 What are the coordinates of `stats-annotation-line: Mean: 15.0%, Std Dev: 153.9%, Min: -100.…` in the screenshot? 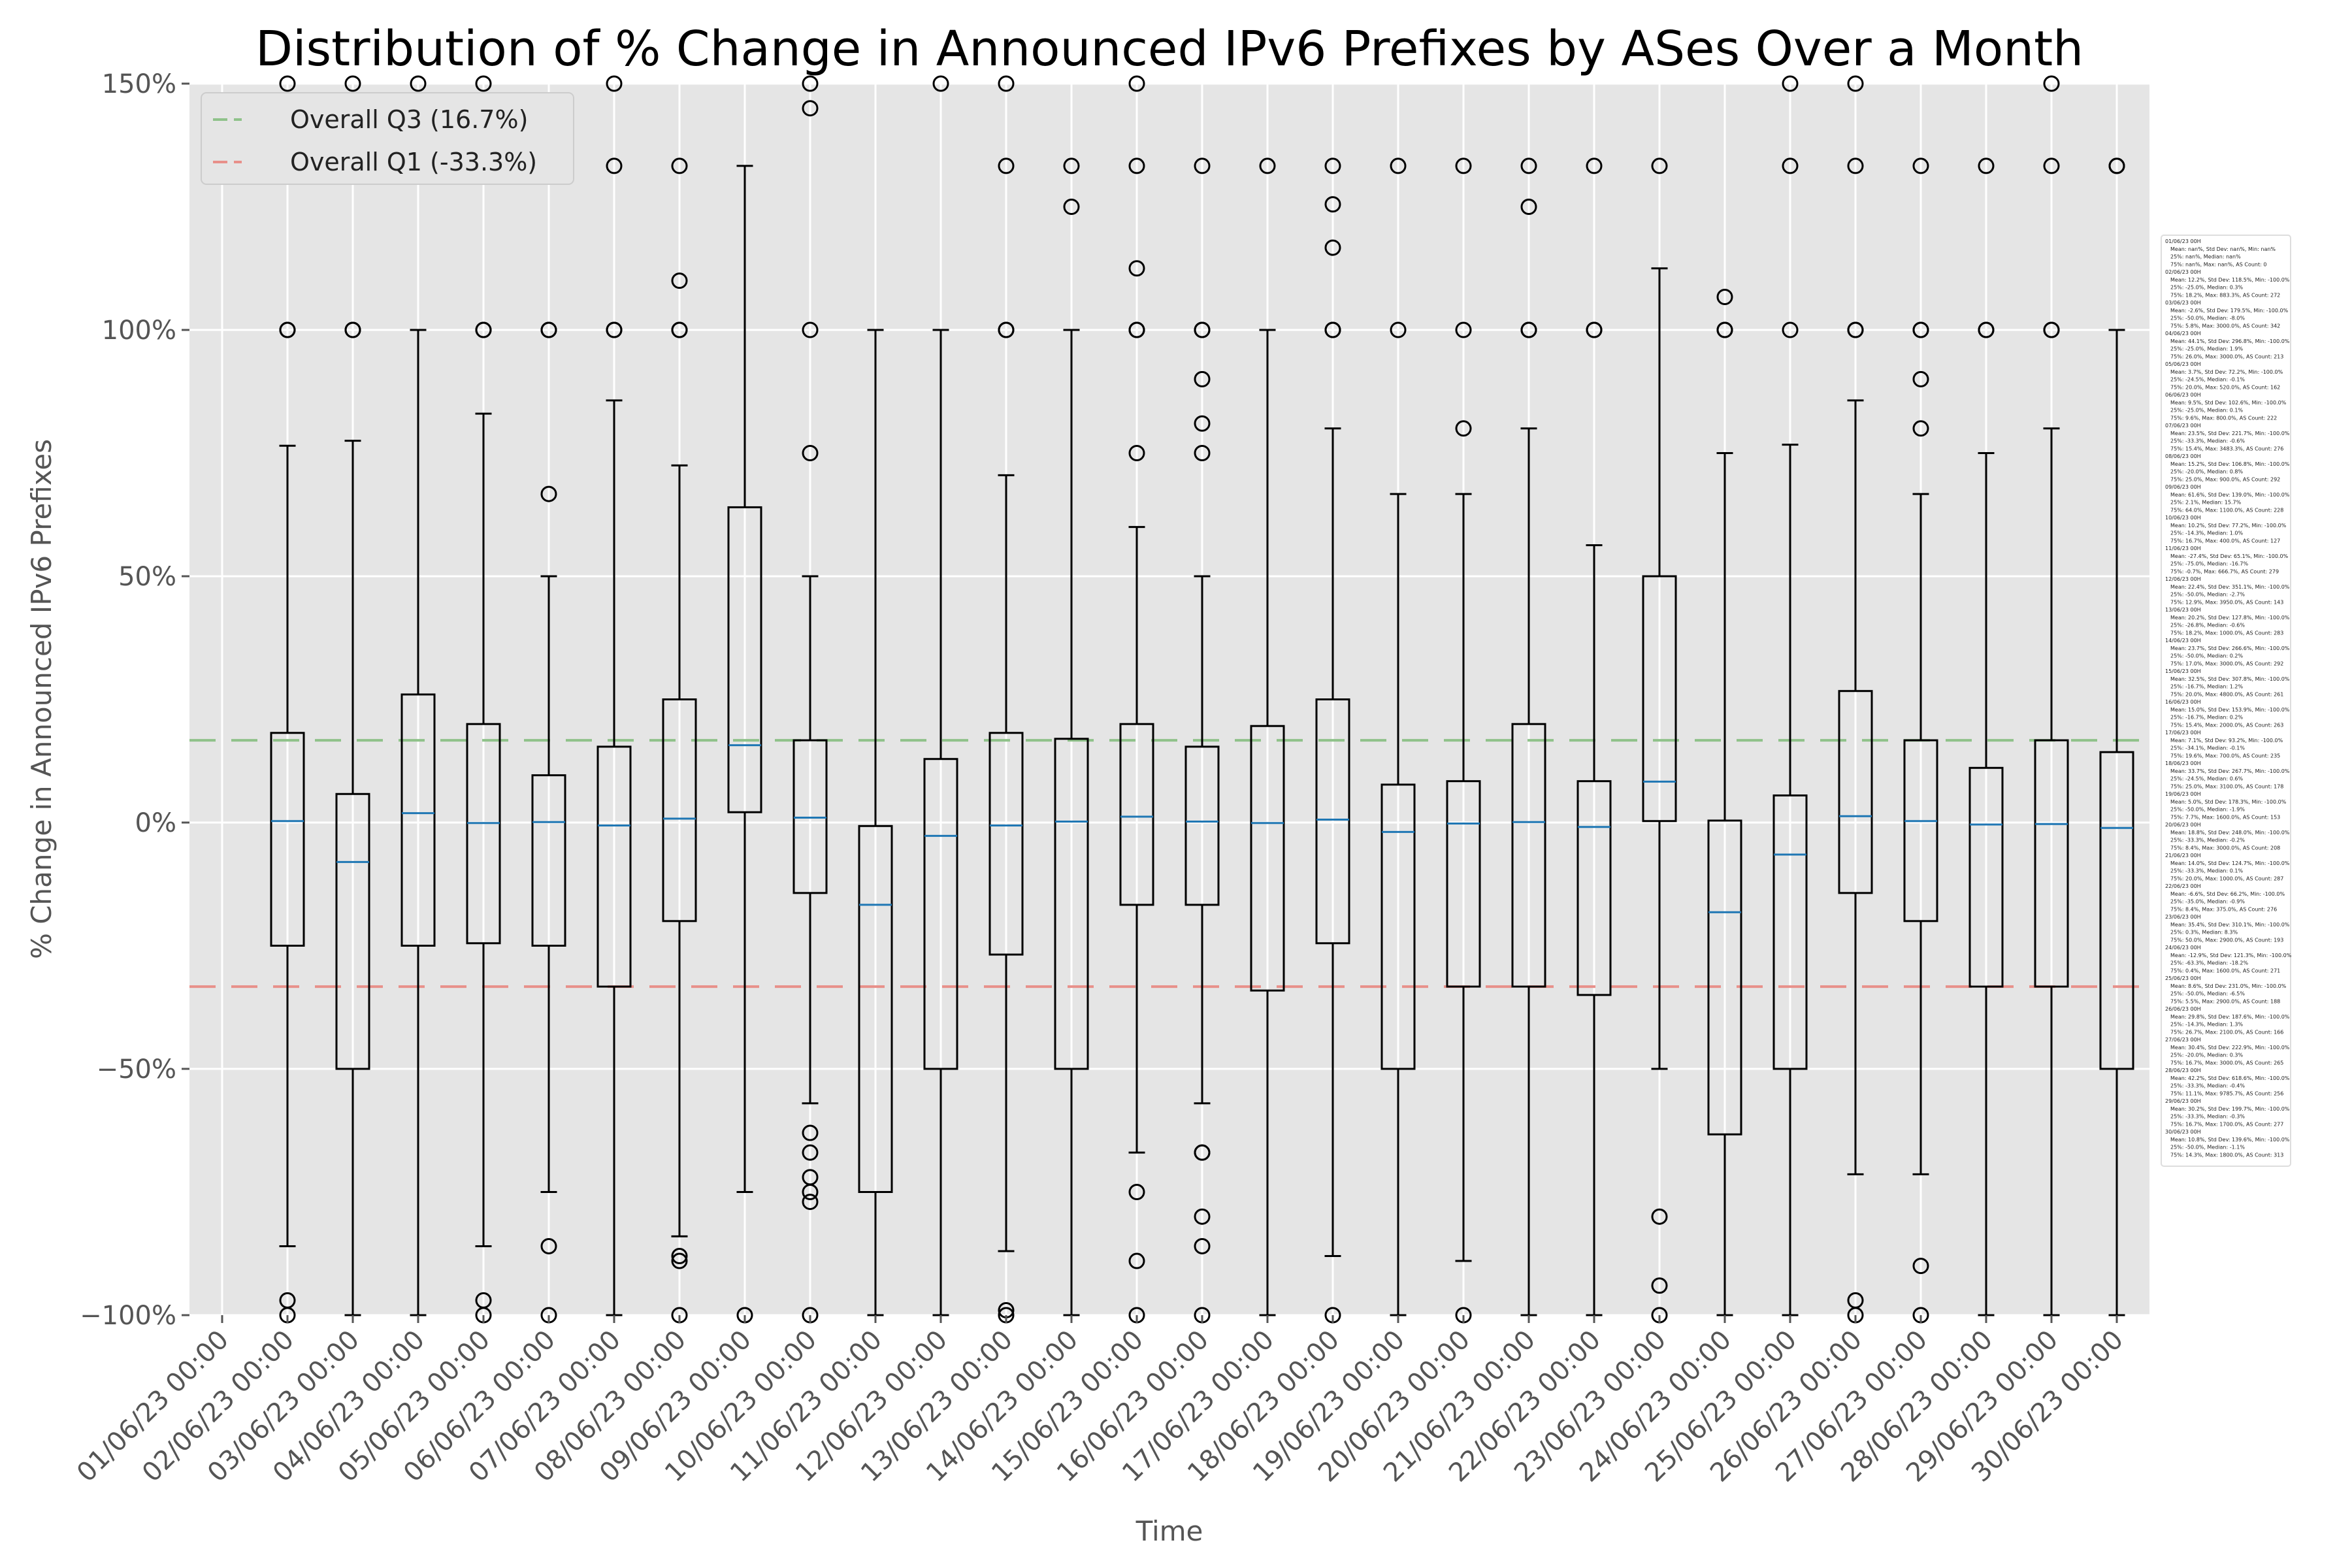 It's located at (2230, 710).